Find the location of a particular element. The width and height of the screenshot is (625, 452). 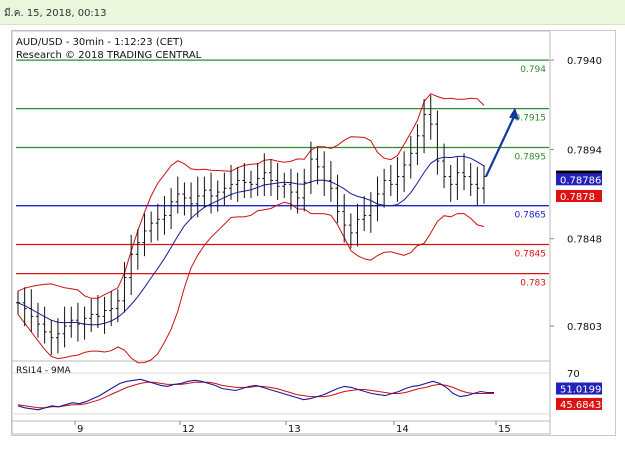

time-tick-label-0: 9 is located at coordinates (80, 429).